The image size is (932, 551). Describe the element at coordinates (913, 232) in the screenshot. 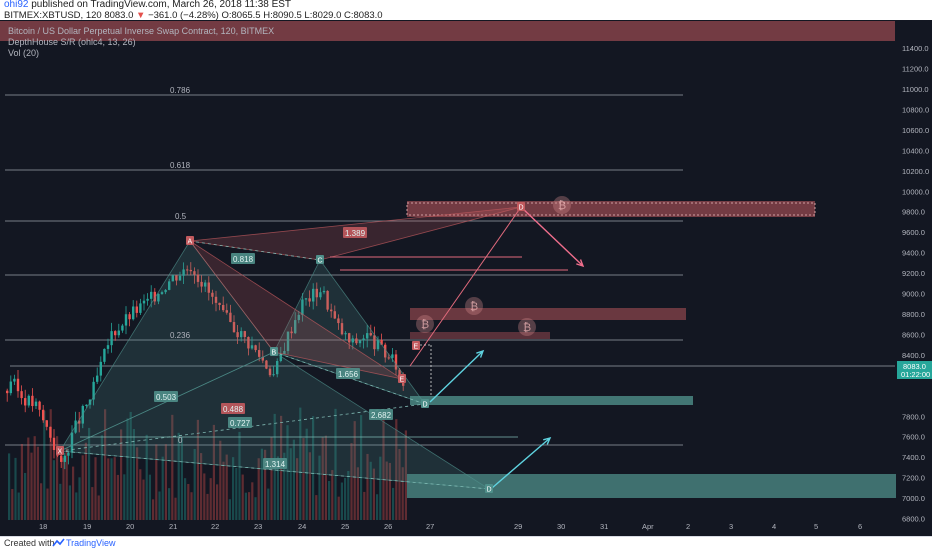

I see `price-tick: 9600.0` at that location.